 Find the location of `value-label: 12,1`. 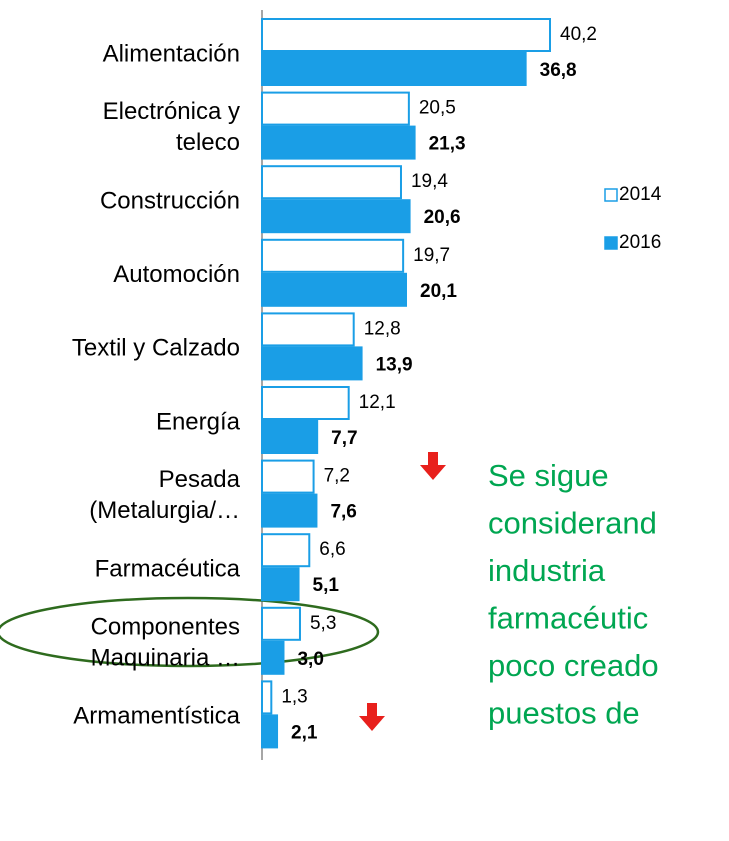

value-label: 12,1 is located at coordinates (377, 402).